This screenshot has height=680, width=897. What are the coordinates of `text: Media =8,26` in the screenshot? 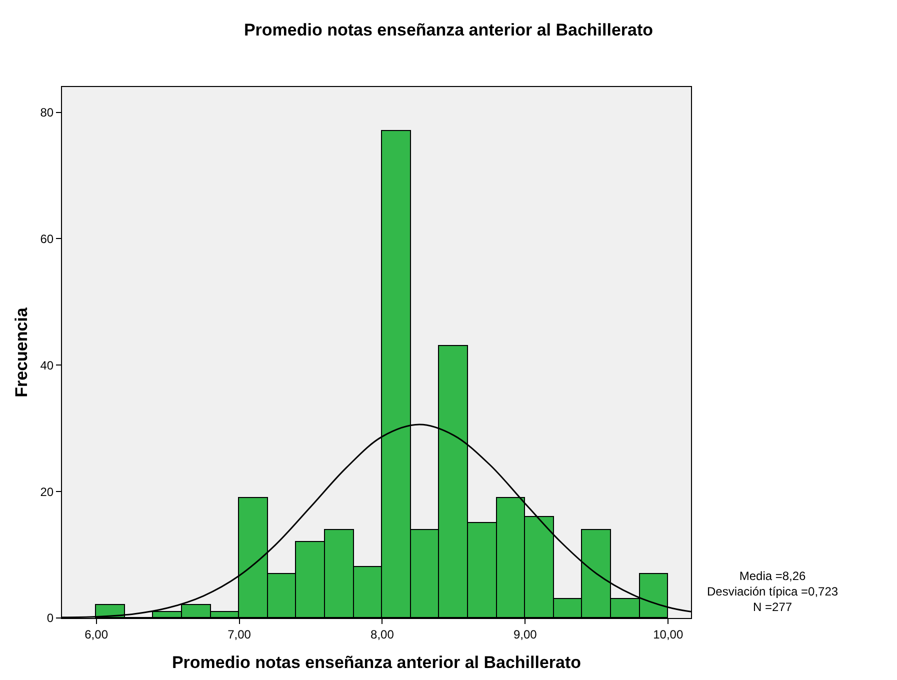 It's located at (772, 576).